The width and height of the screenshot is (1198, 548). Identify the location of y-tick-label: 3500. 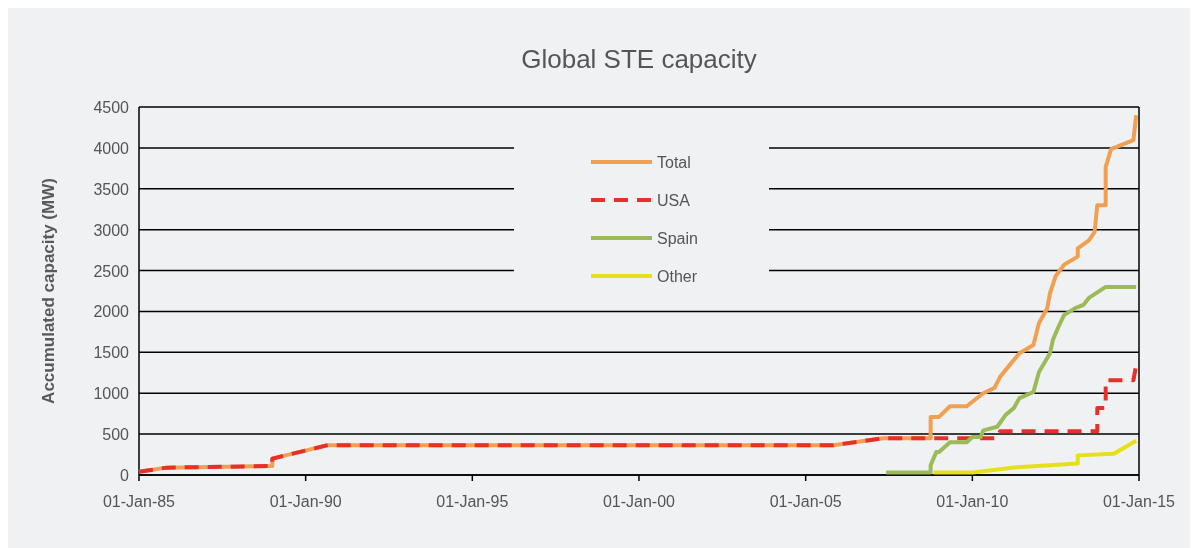
(111, 189).